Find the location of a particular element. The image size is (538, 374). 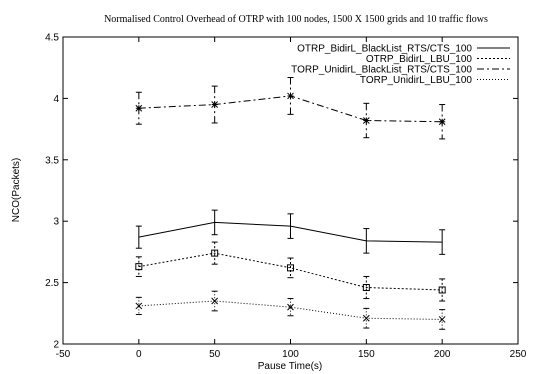

x-axis-label: Pause Time(s) is located at coordinates (290, 366).